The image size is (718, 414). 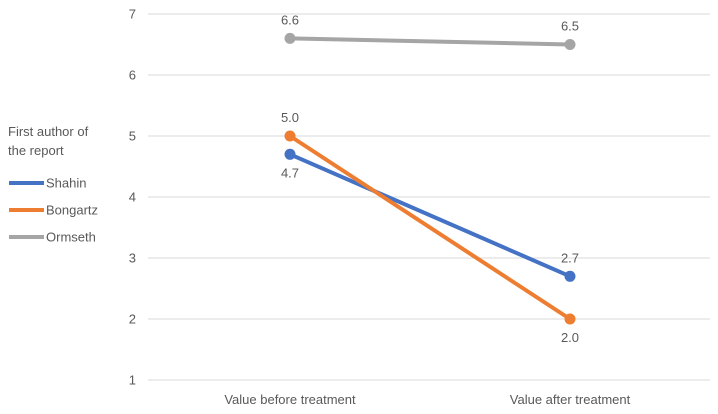 What do you see at coordinates (48, 131) in the screenshot?
I see `legend-title-line-1: First author of` at bounding box center [48, 131].